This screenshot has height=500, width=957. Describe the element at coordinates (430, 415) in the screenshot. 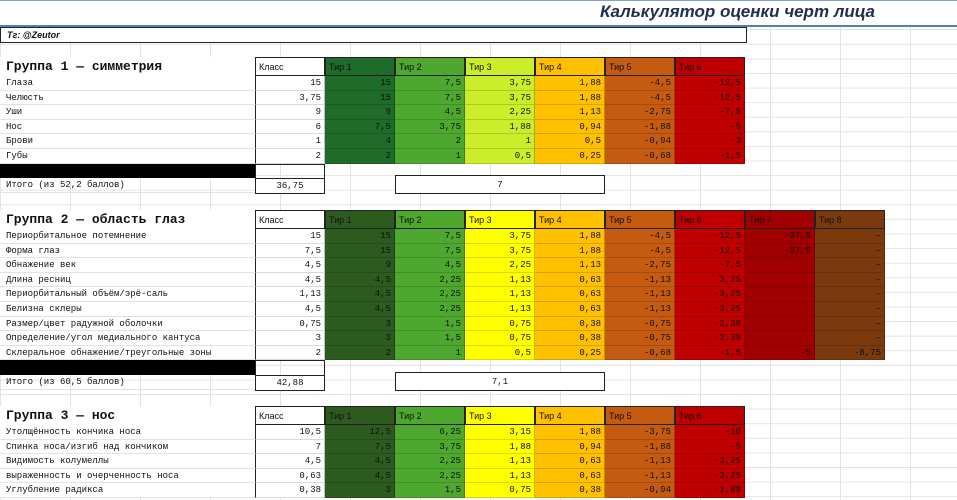

I see `tier-header: Тир 2` at that location.